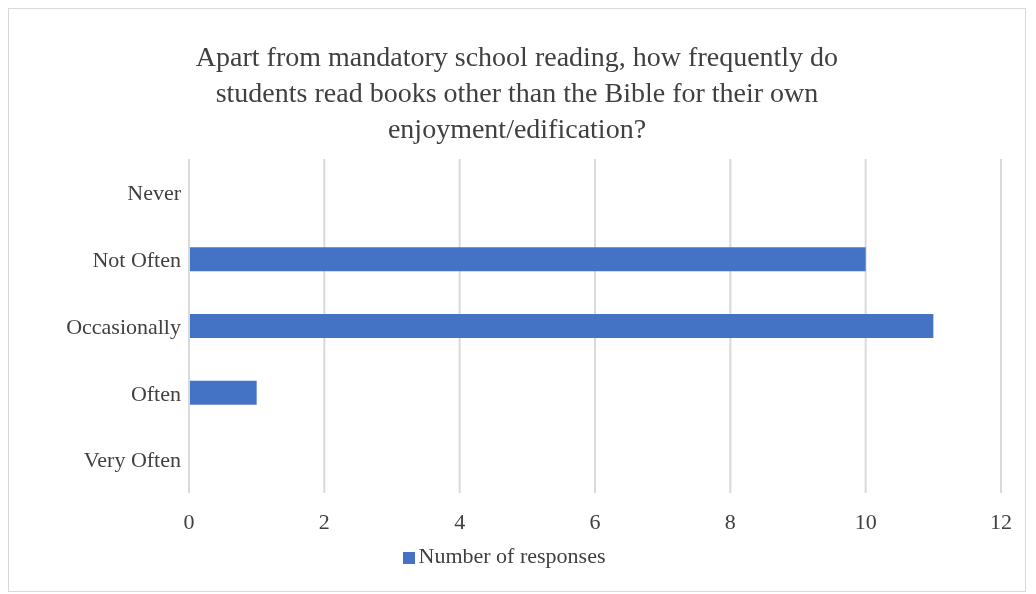  Describe the element at coordinates (155, 393) in the screenshot. I see `y-tick-label: Often` at that location.